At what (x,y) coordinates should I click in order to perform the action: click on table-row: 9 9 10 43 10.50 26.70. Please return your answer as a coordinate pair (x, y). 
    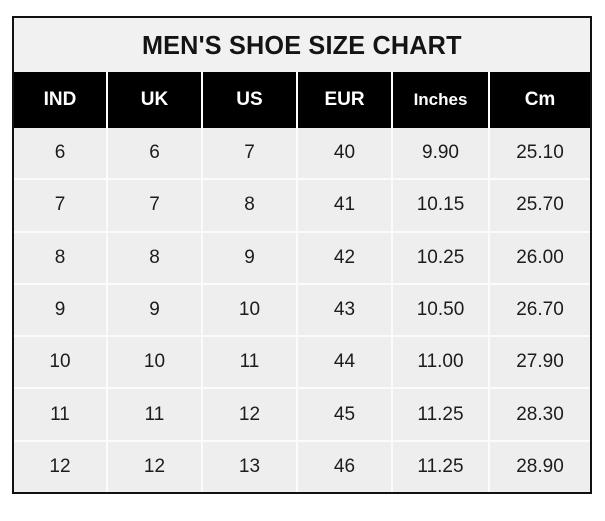
    Looking at the image, I should click on (302, 311).